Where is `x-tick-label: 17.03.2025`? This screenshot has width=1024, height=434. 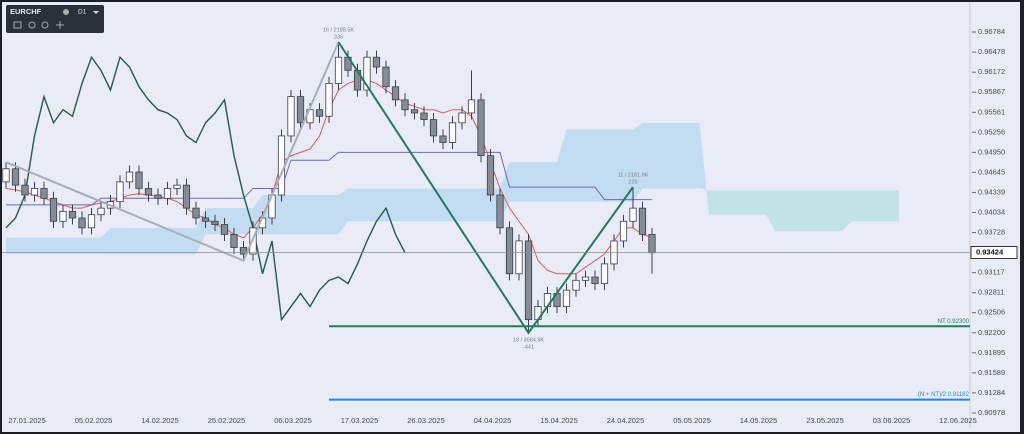 x-tick-label: 17.03.2025 is located at coordinates (360, 420).